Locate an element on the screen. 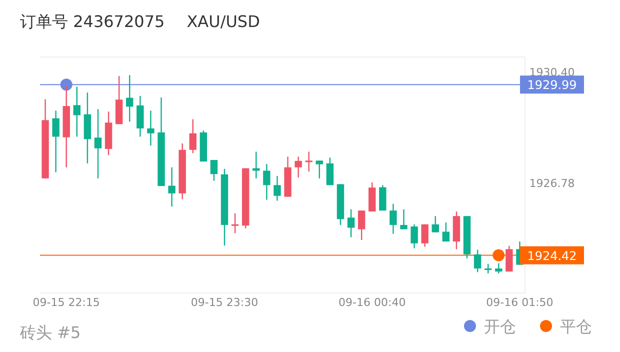  x-tick-label: 09-15 23:30 is located at coordinates (224, 302).